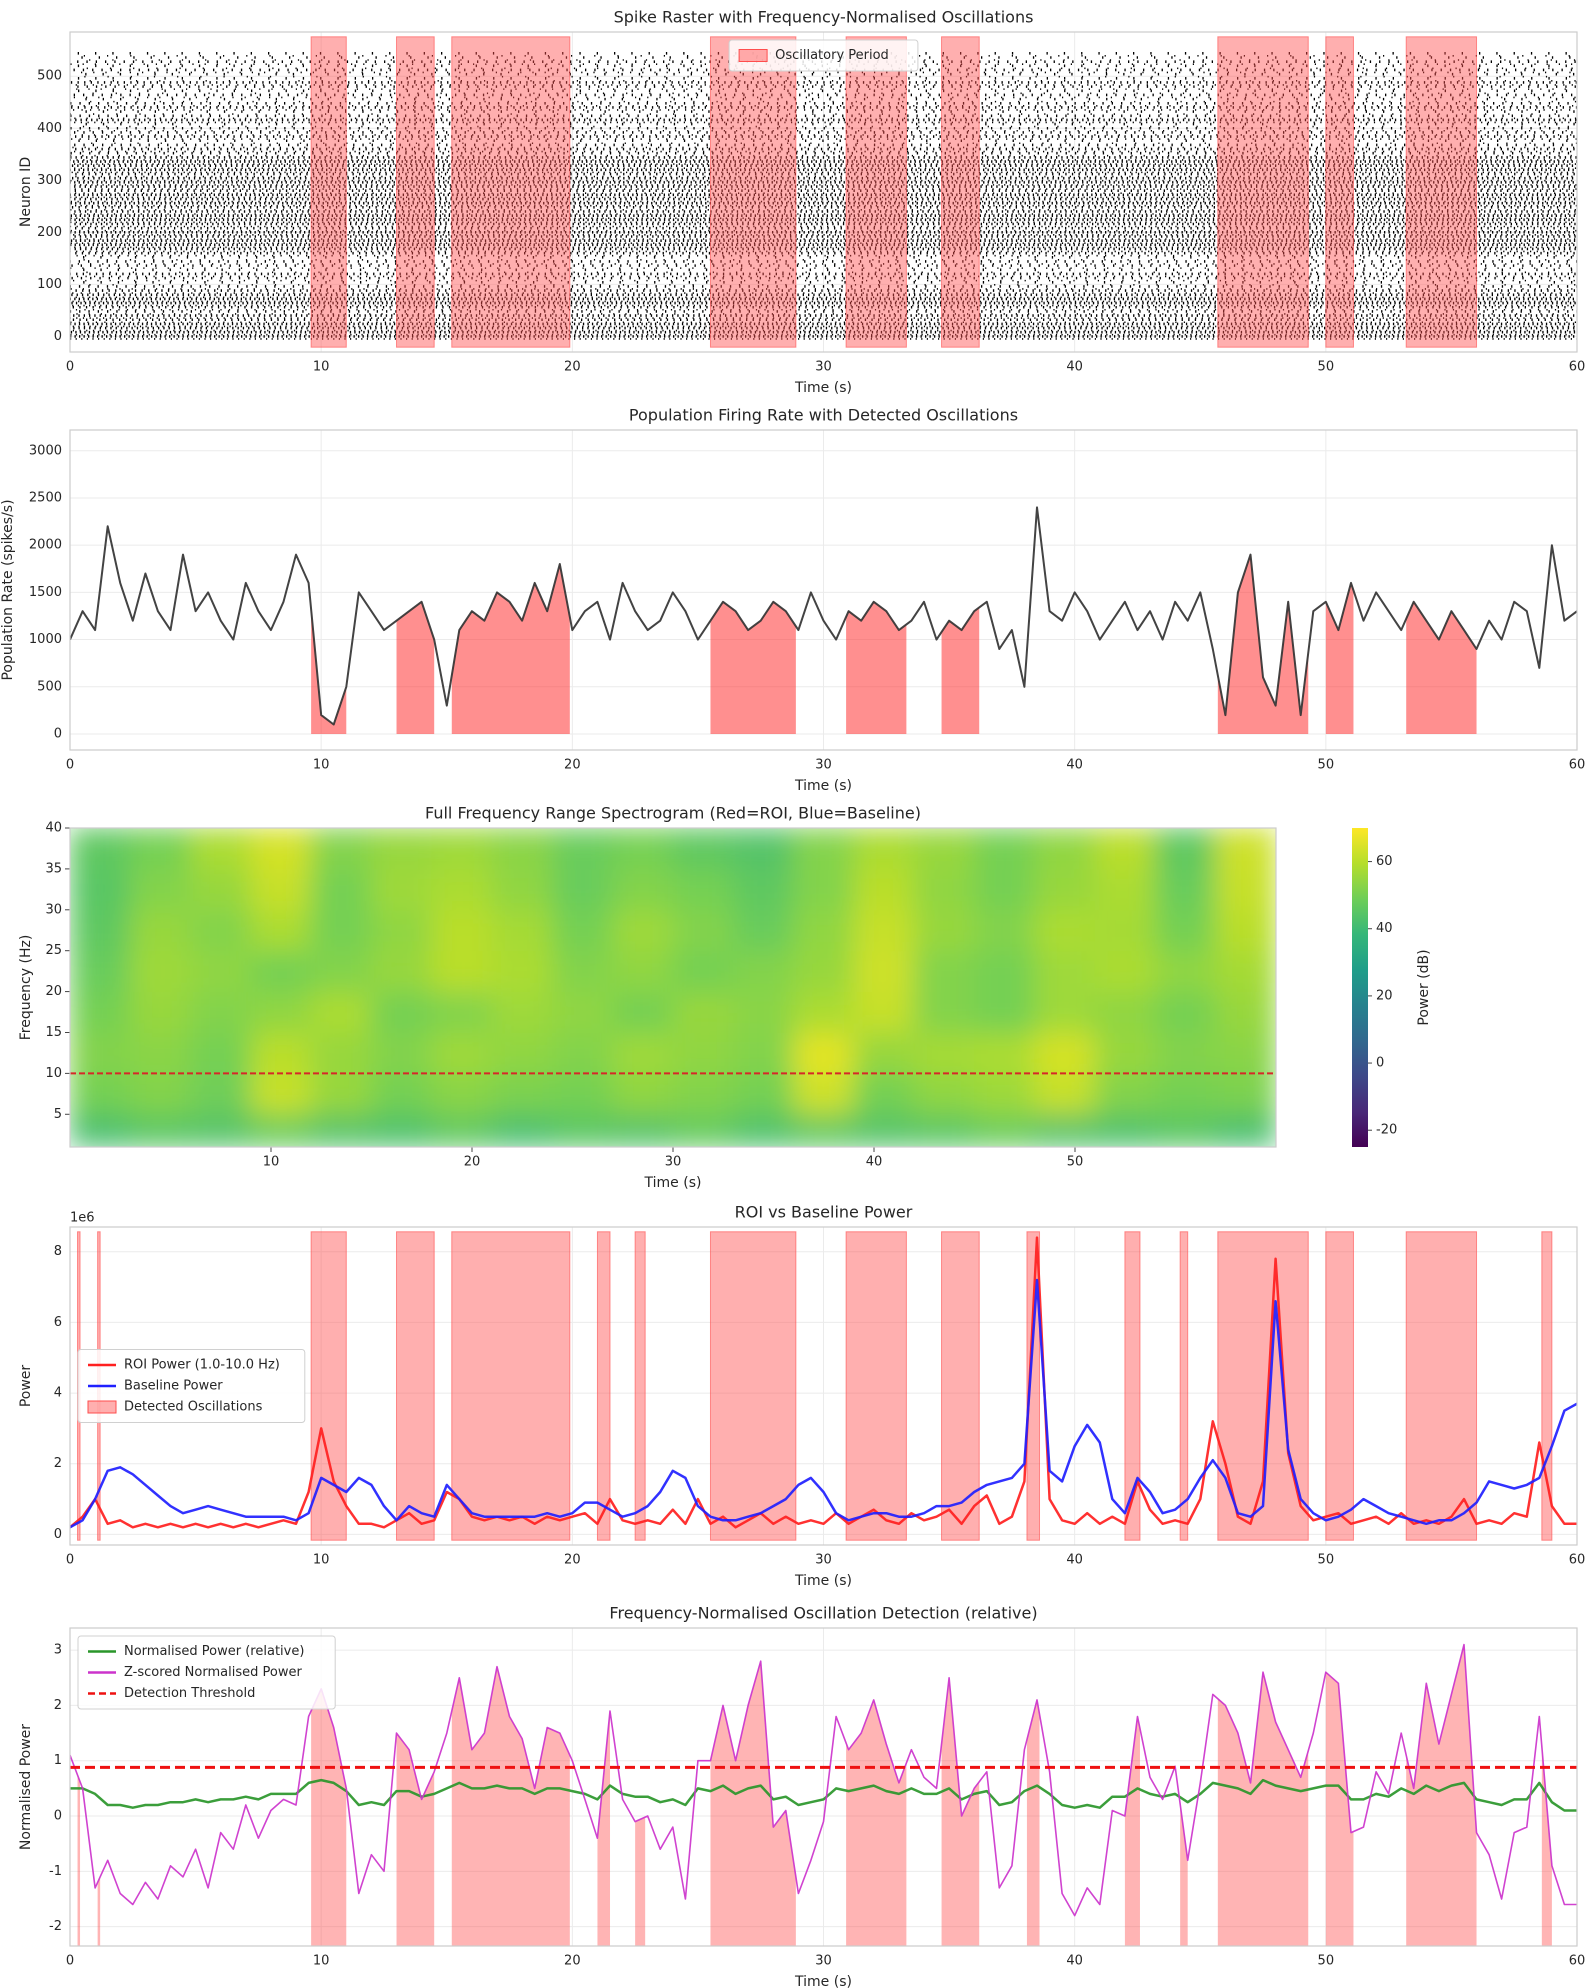 The height and width of the screenshot is (1988, 1590). I want to click on spectrogram, so click(673, 987).